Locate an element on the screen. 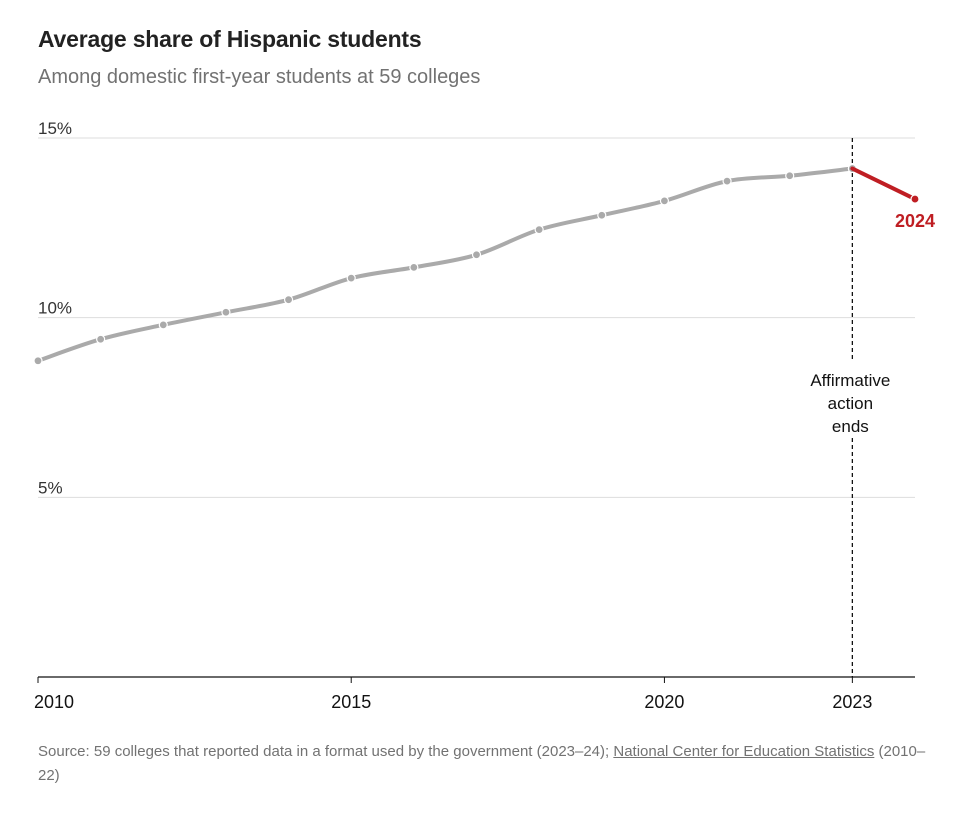 This screenshot has height=814, width=976. source-suffix: (2010–22) is located at coordinates (482, 763).